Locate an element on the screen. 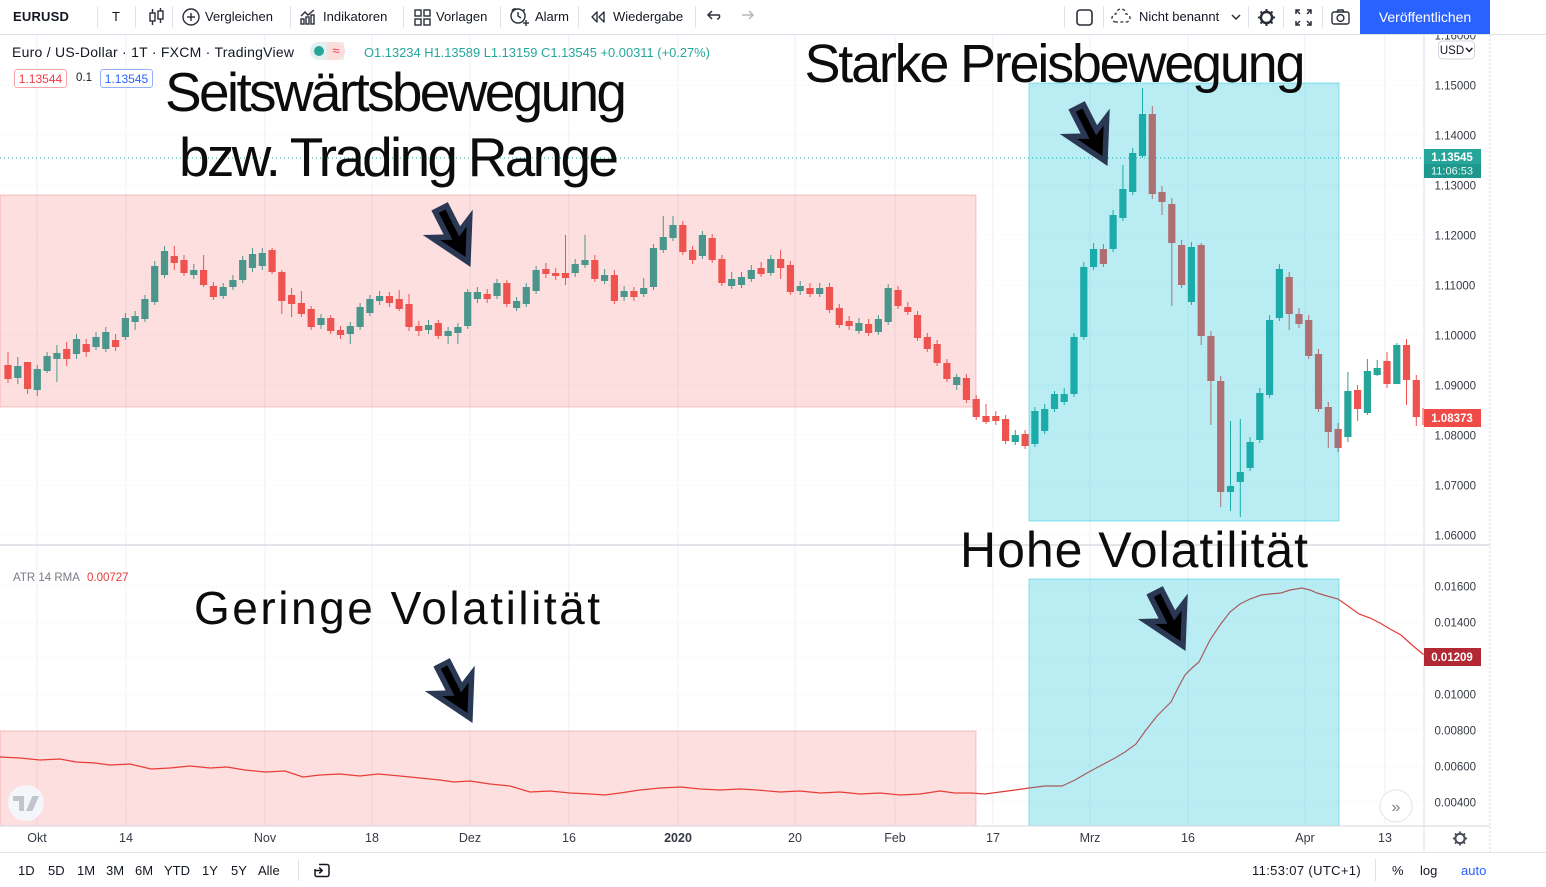 This screenshot has height=887, width=1546. svg-text: 1.13000 is located at coordinates (1456, 187).